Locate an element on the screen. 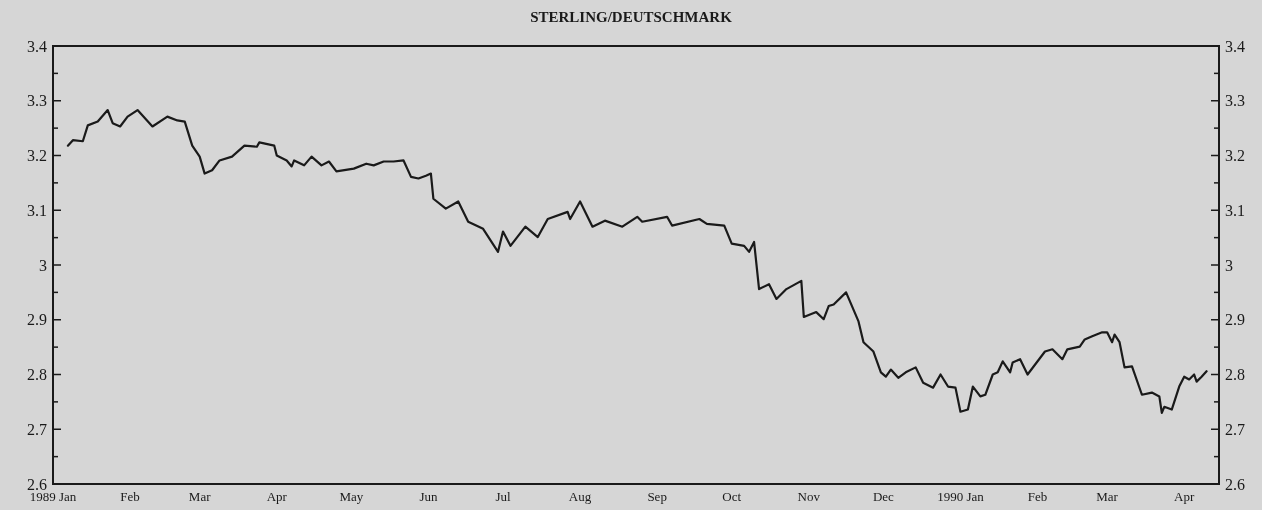 Image resolution: width=1262 pixels, height=510 pixels. y2-tick-label: 3.1 is located at coordinates (1235, 210).